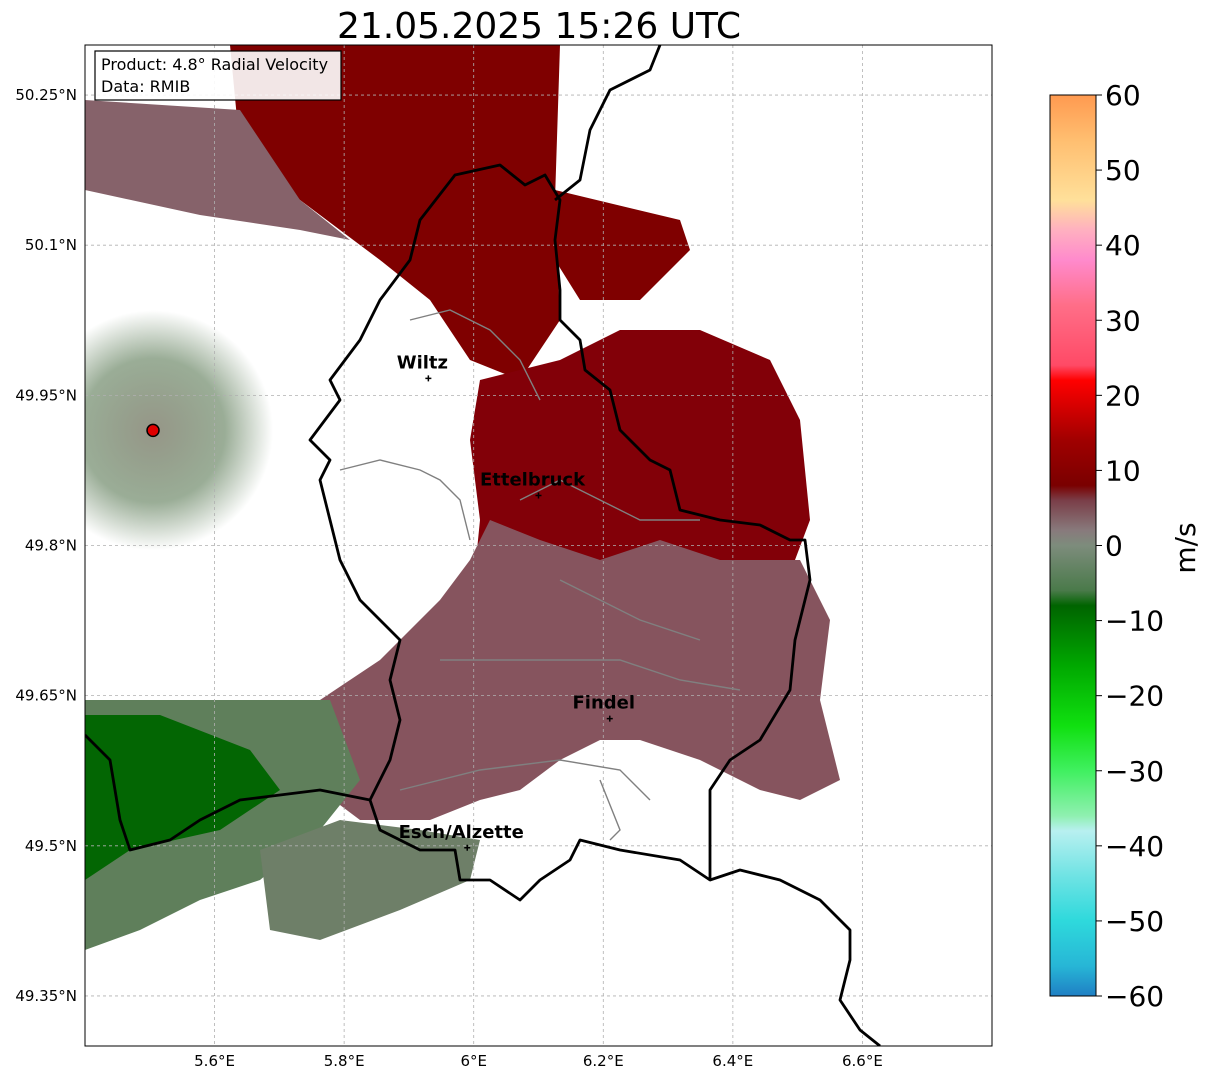  What do you see at coordinates (539, 26) in the screenshot?
I see `figure-title: 21.05.2025 15:26 UTC` at bounding box center [539, 26].